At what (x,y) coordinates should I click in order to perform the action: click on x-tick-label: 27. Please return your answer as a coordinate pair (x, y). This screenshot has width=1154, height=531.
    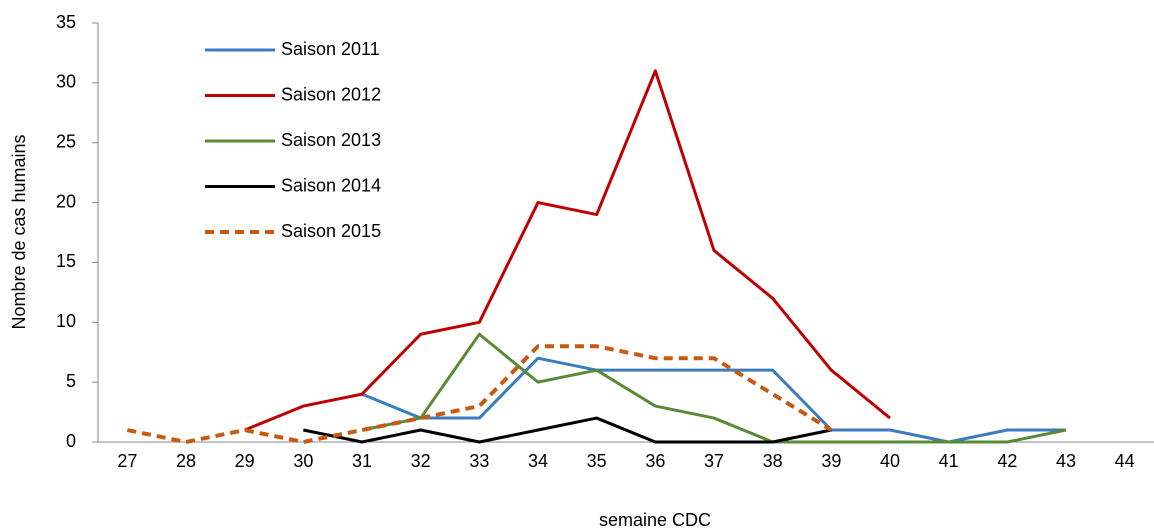
    Looking at the image, I should click on (127, 461).